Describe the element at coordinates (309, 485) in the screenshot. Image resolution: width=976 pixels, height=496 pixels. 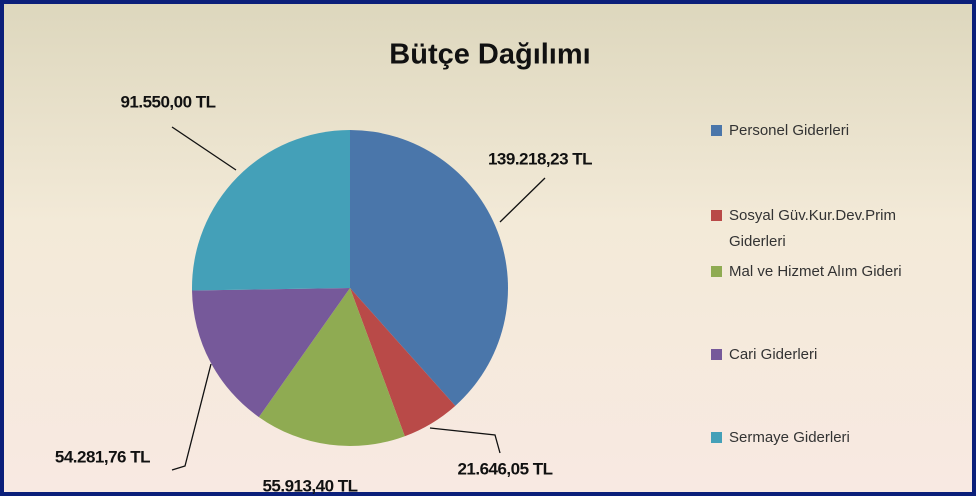
I see `data-label: 55.913,40 TL` at that location.